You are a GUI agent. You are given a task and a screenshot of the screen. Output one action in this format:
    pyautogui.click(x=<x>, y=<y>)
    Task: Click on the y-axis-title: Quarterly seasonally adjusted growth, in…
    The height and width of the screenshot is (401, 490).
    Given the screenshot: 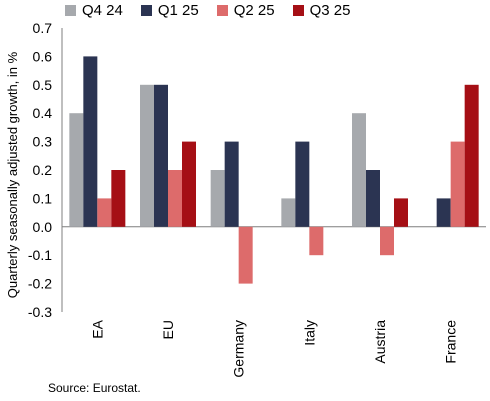 What is the action you would take?
    pyautogui.click(x=12, y=174)
    